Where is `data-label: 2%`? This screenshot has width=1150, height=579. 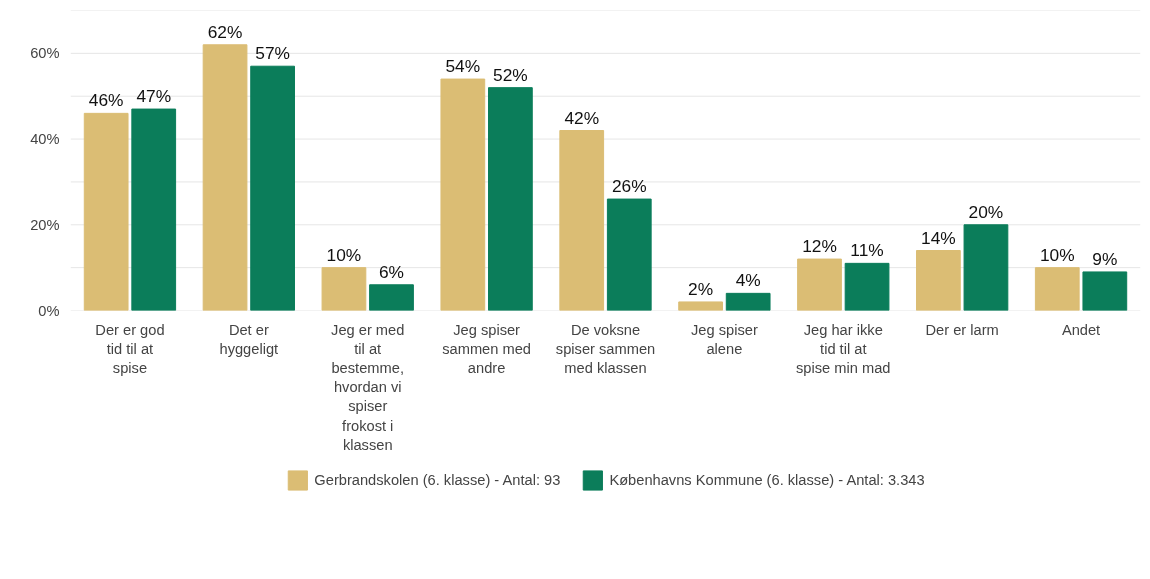
data-label: 2% is located at coordinates (701, 288).